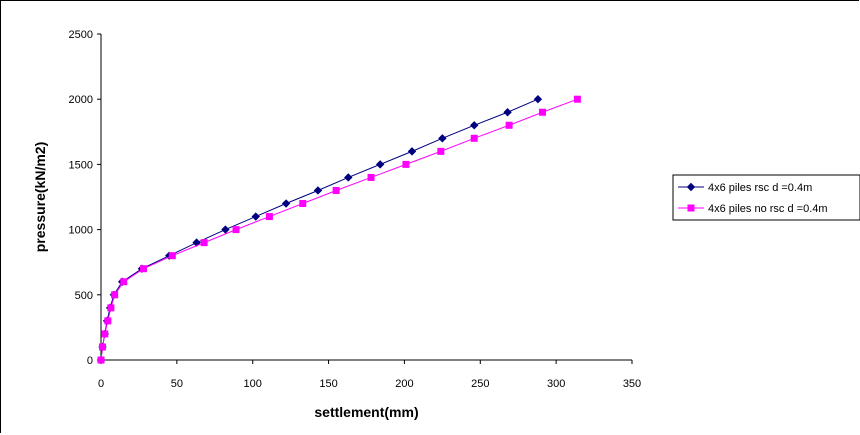 Image resolution: width=860 pixels, height=435 pixels. Describe the element at coordinates (404, 384) in the screenshot. I see `x-tick-label: 200` at that location.